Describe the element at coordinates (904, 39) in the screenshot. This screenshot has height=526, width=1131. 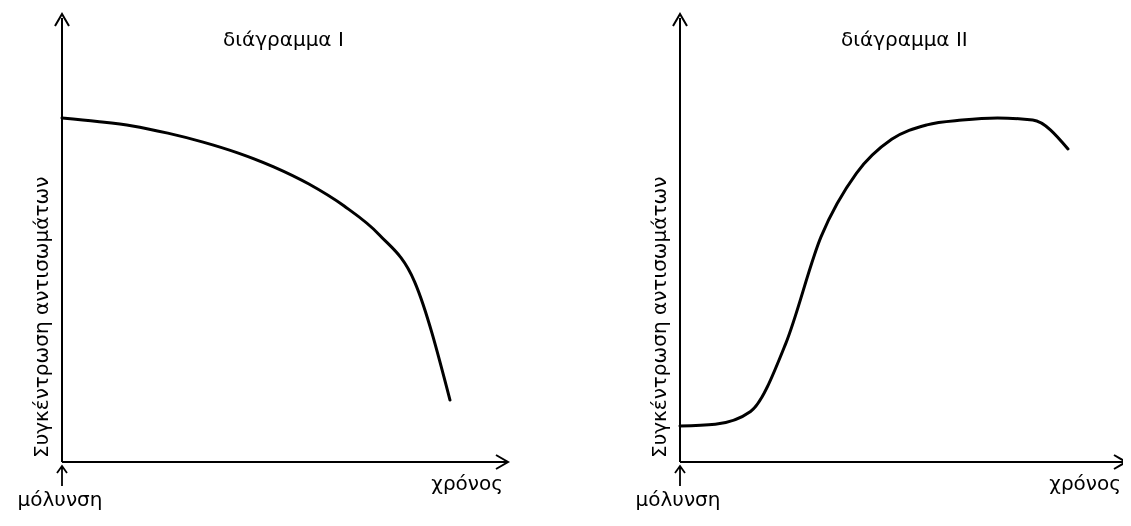
I see `chart-title: διάγραμμα II` at that location.